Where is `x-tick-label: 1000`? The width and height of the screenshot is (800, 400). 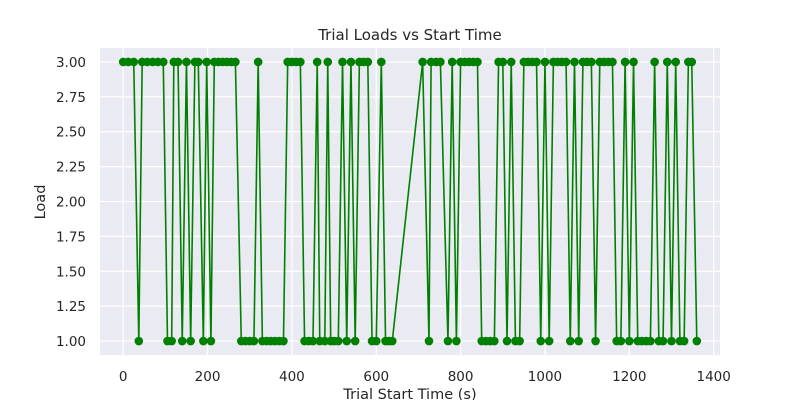
x-tick-label: 1000 is located at coordinates (545, 377).